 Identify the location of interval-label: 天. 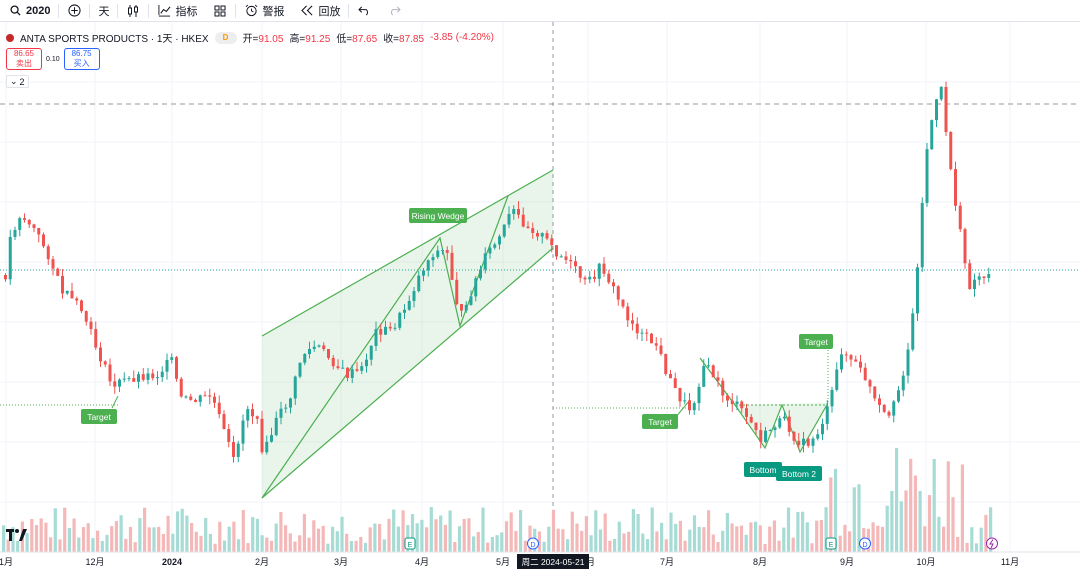
(104, 11).